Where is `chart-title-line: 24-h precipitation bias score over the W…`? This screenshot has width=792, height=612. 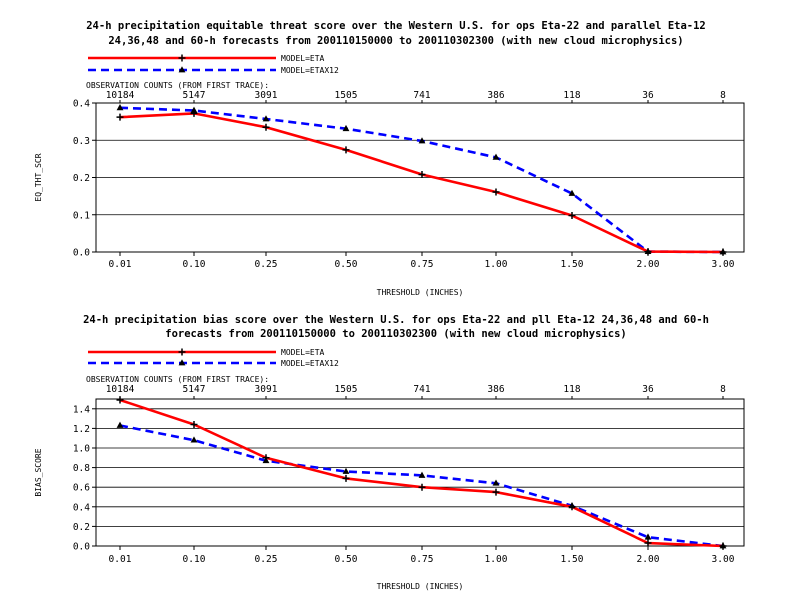
chart-title-line: 24-h precipitation bias score over the W… is located at coordinates (396, 320).